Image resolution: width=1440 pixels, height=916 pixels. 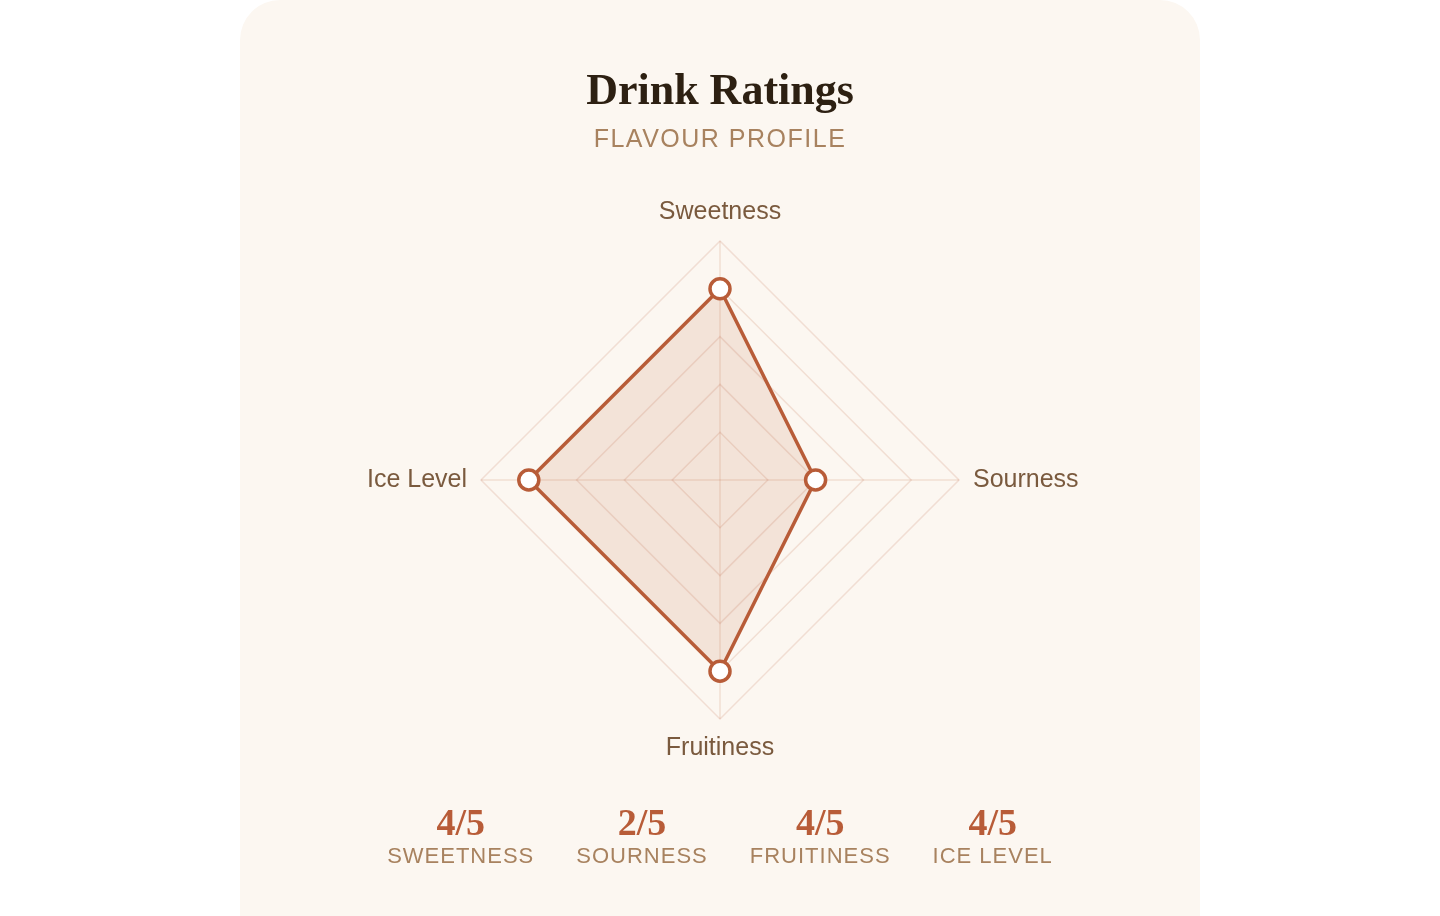 What do you see at coordinates (461, 855) in the screenshot?
I see `text: SWEETNESS` at bounding box center [461, 855].